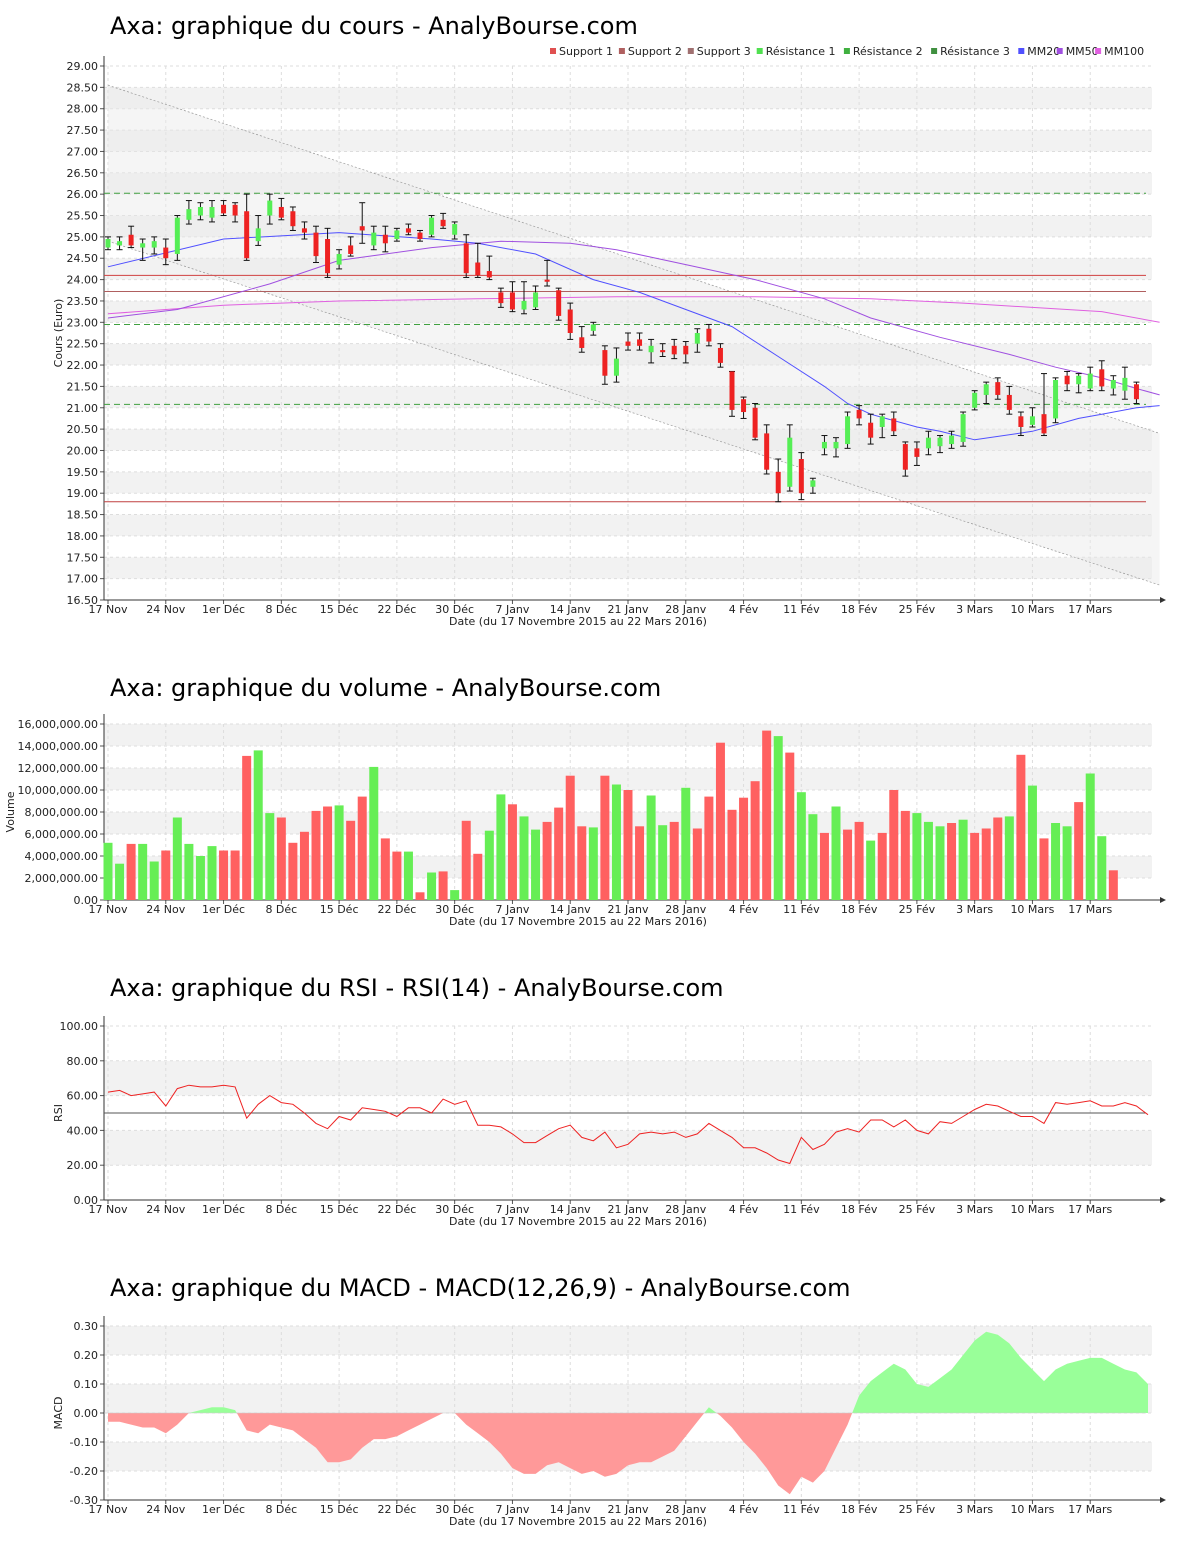 This screenshot has width=1200, height=1550. Describe the element at coordinates (83, 472) in the screenshot. I see `y-tick-label: 19.50` at that location.